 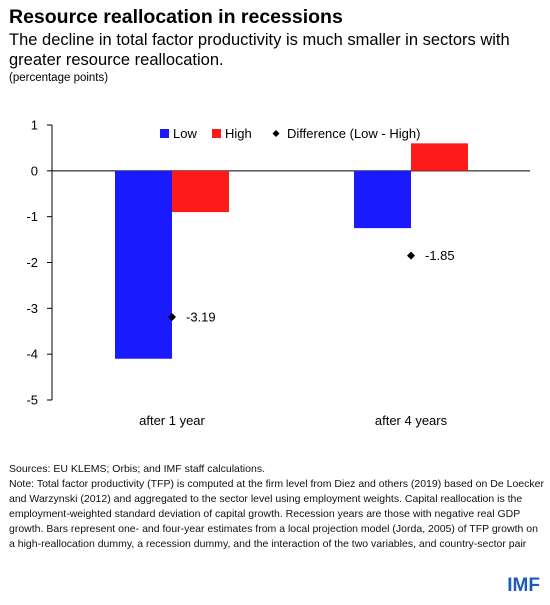 I want to click on x-category-label: after 1 year, so click(x=172, y=420).